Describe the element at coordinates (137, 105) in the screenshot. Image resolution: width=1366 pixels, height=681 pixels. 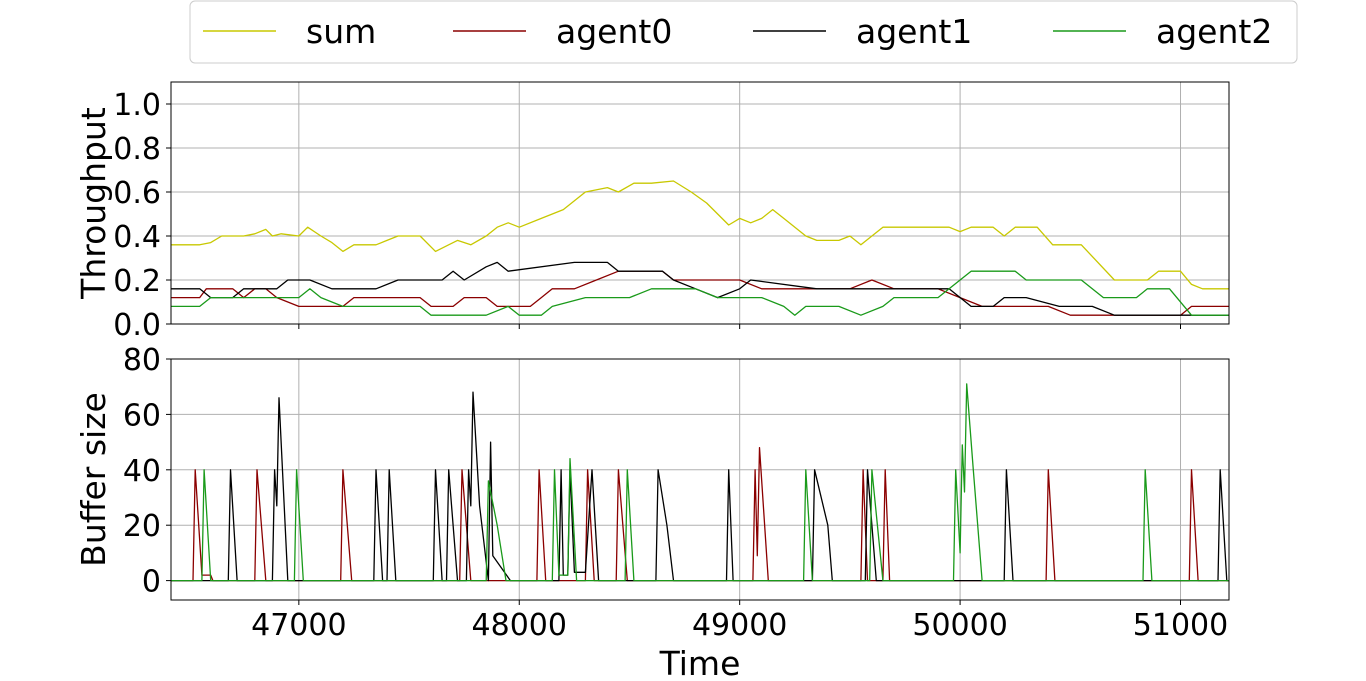
I see `throughput-y-tick-label: 1.0` at that location.